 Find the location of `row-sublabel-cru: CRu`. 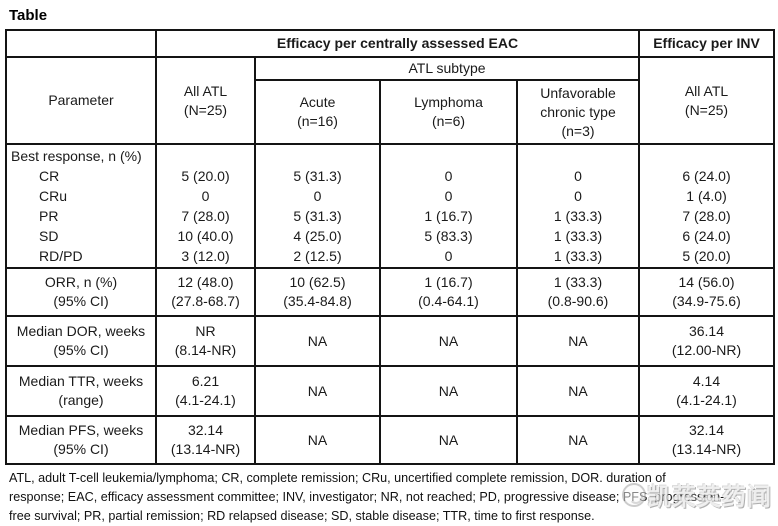

row-sublabel-cru: CRu is located at coordinates (53, 196).